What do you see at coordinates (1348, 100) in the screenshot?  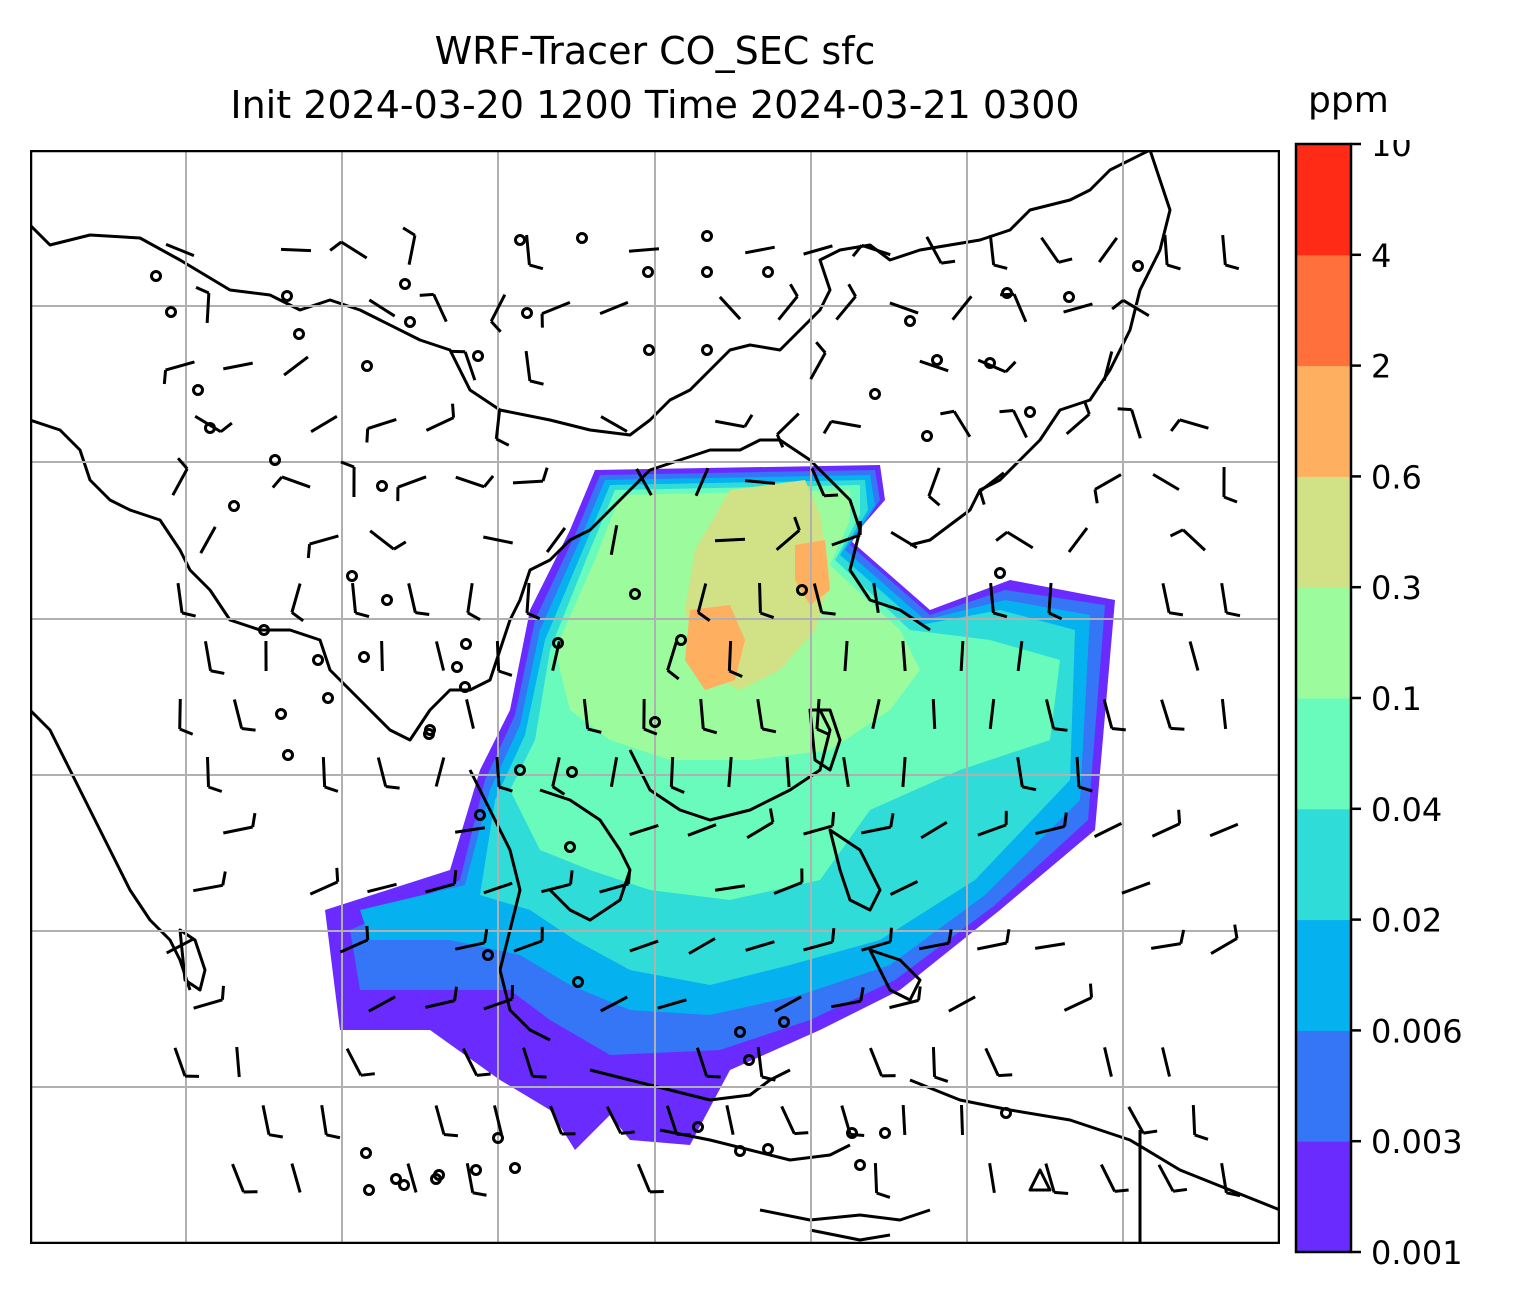 I see `colorbar-unit-label: ppm` at bounding box center [1348, 100].